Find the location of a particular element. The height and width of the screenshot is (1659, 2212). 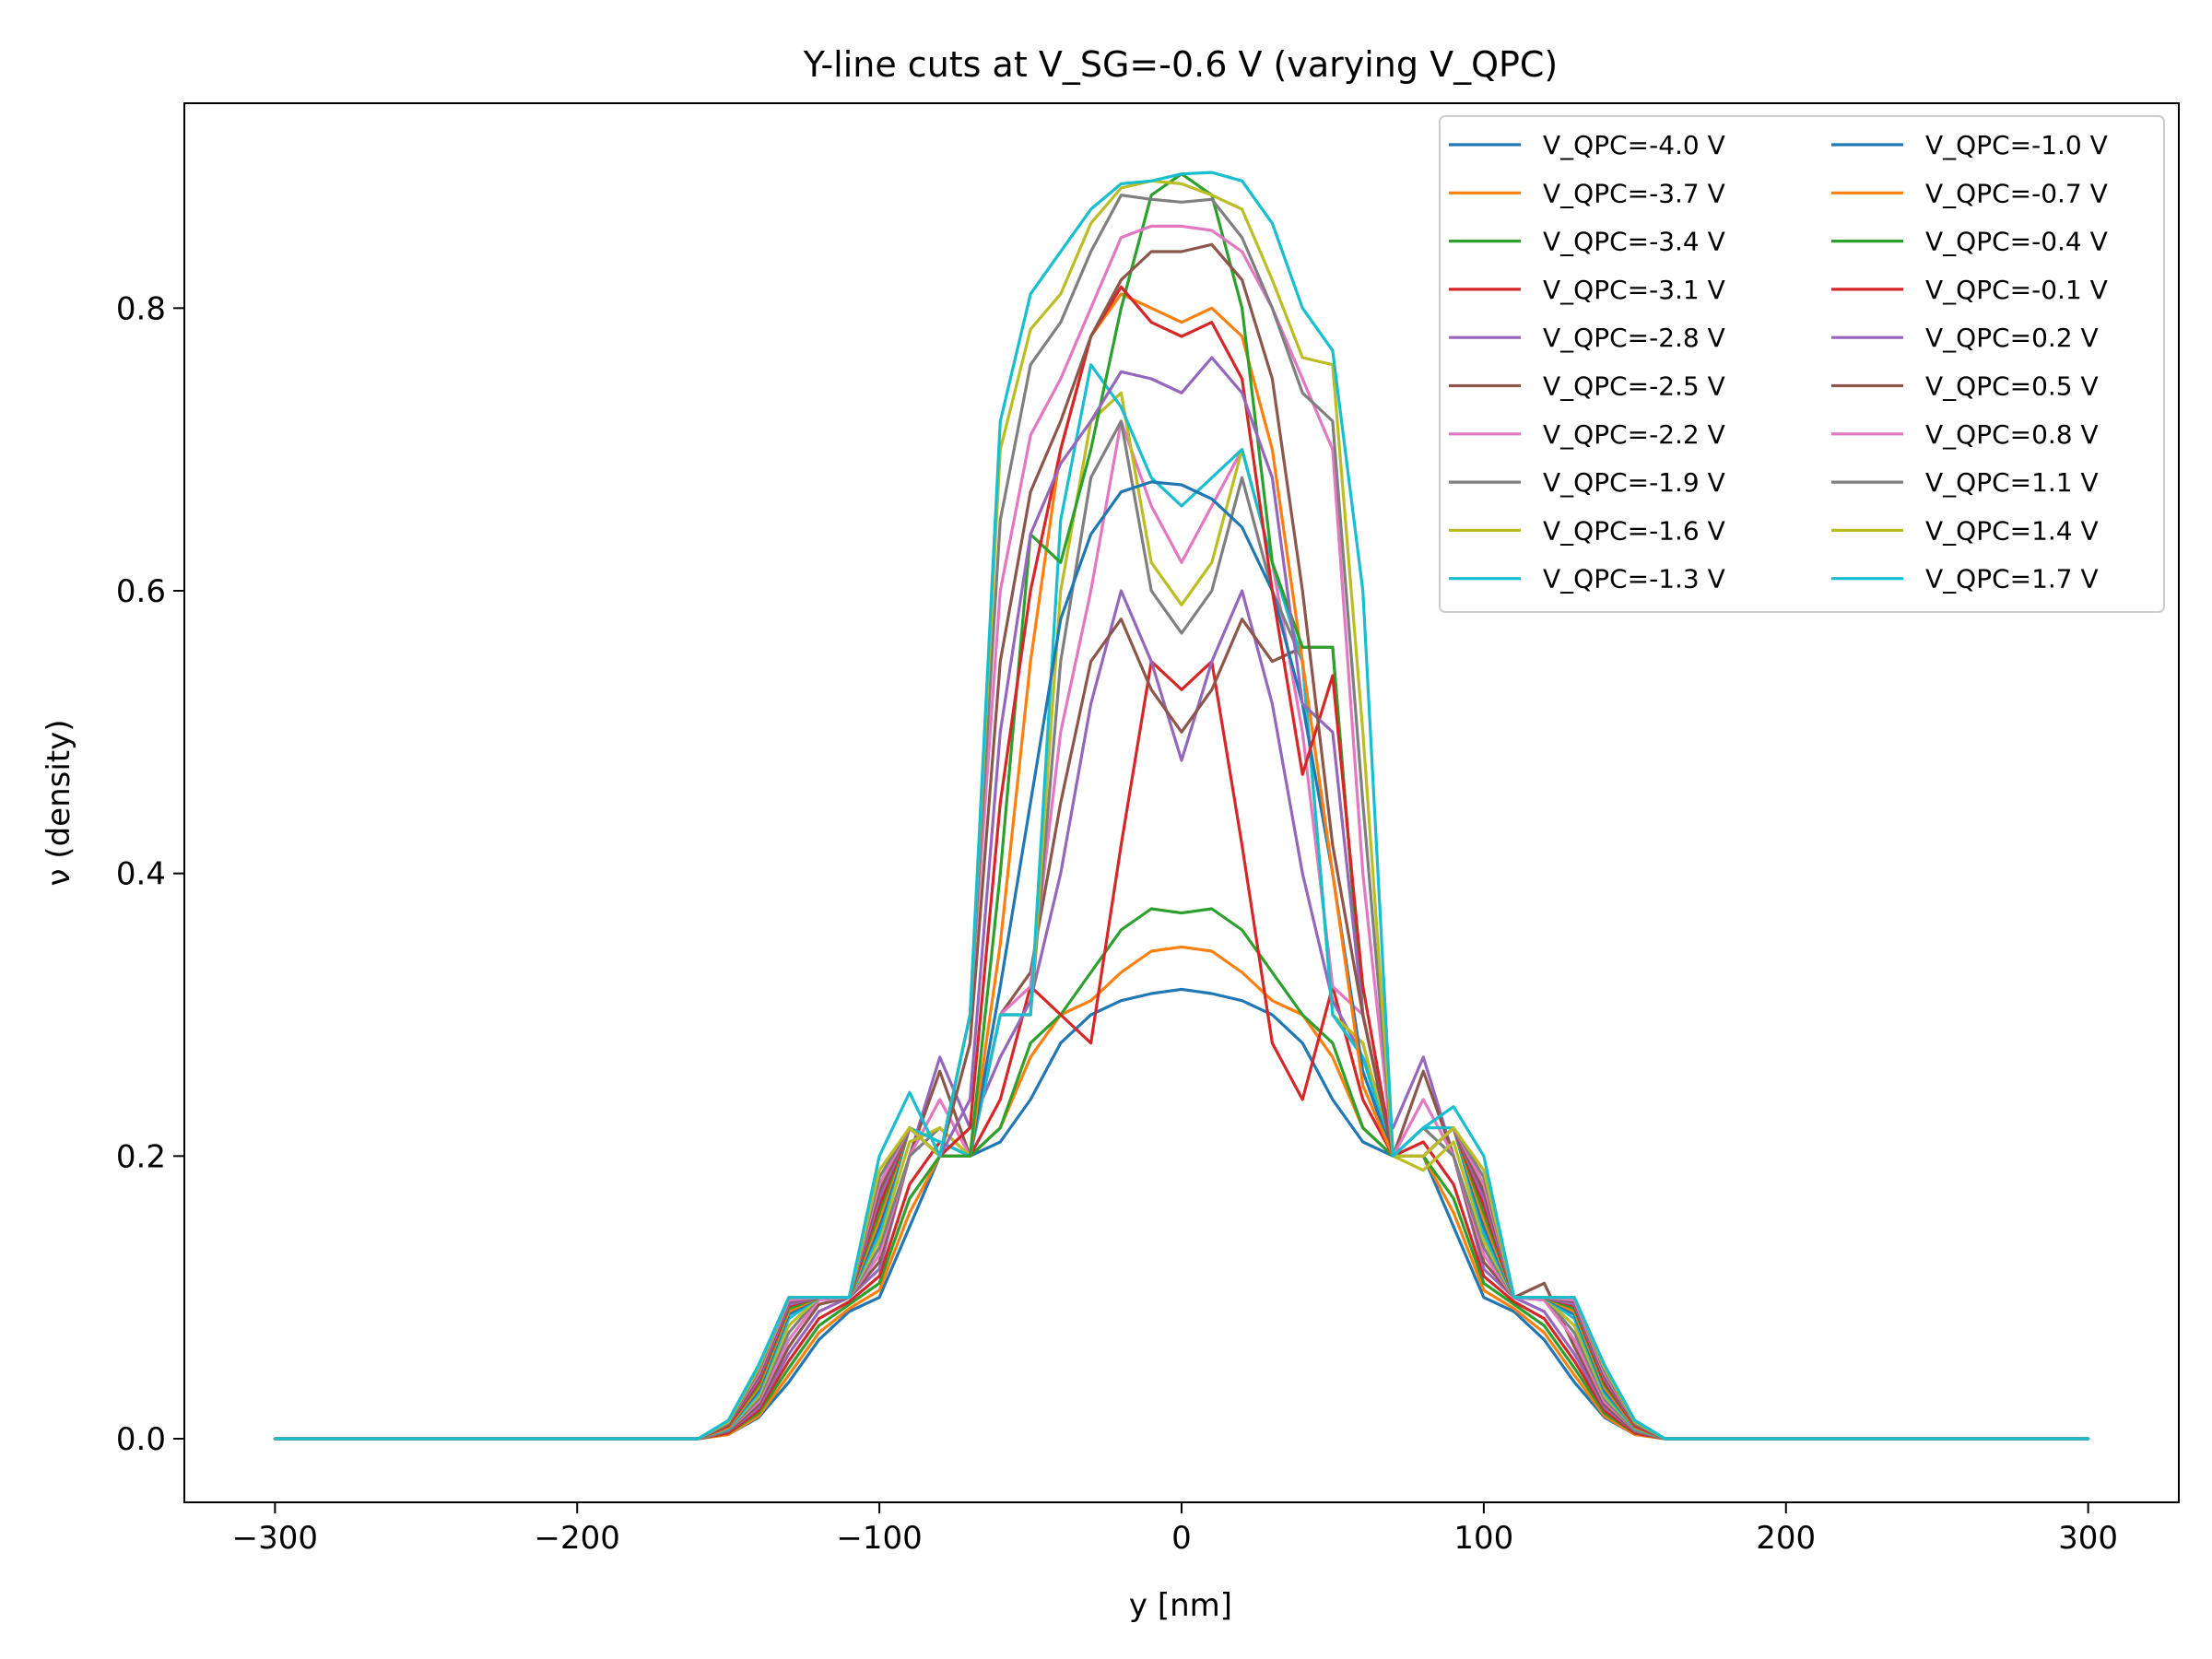

y-tick-label: 0.0 is located at coordinates (141, 1439).